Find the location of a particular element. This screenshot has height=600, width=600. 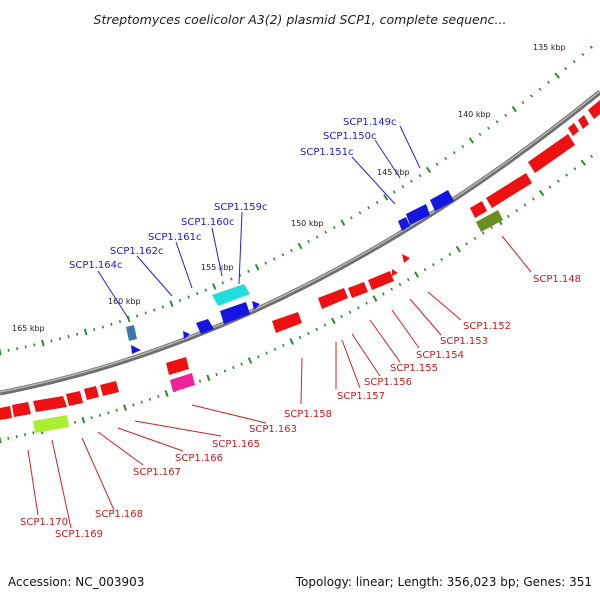

gene-feature-steel is located at coordinates (131, 333).